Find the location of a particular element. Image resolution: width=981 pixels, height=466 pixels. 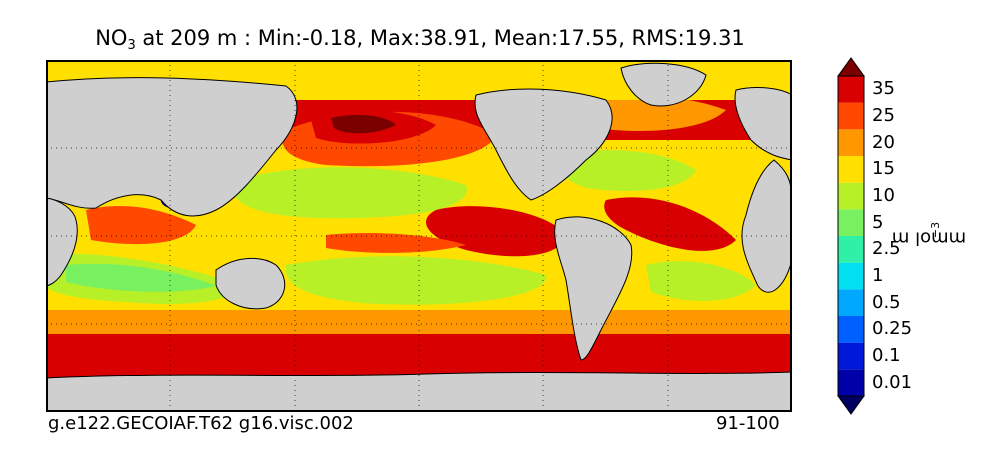

land-eurasia is located at coordinates (172, 147).